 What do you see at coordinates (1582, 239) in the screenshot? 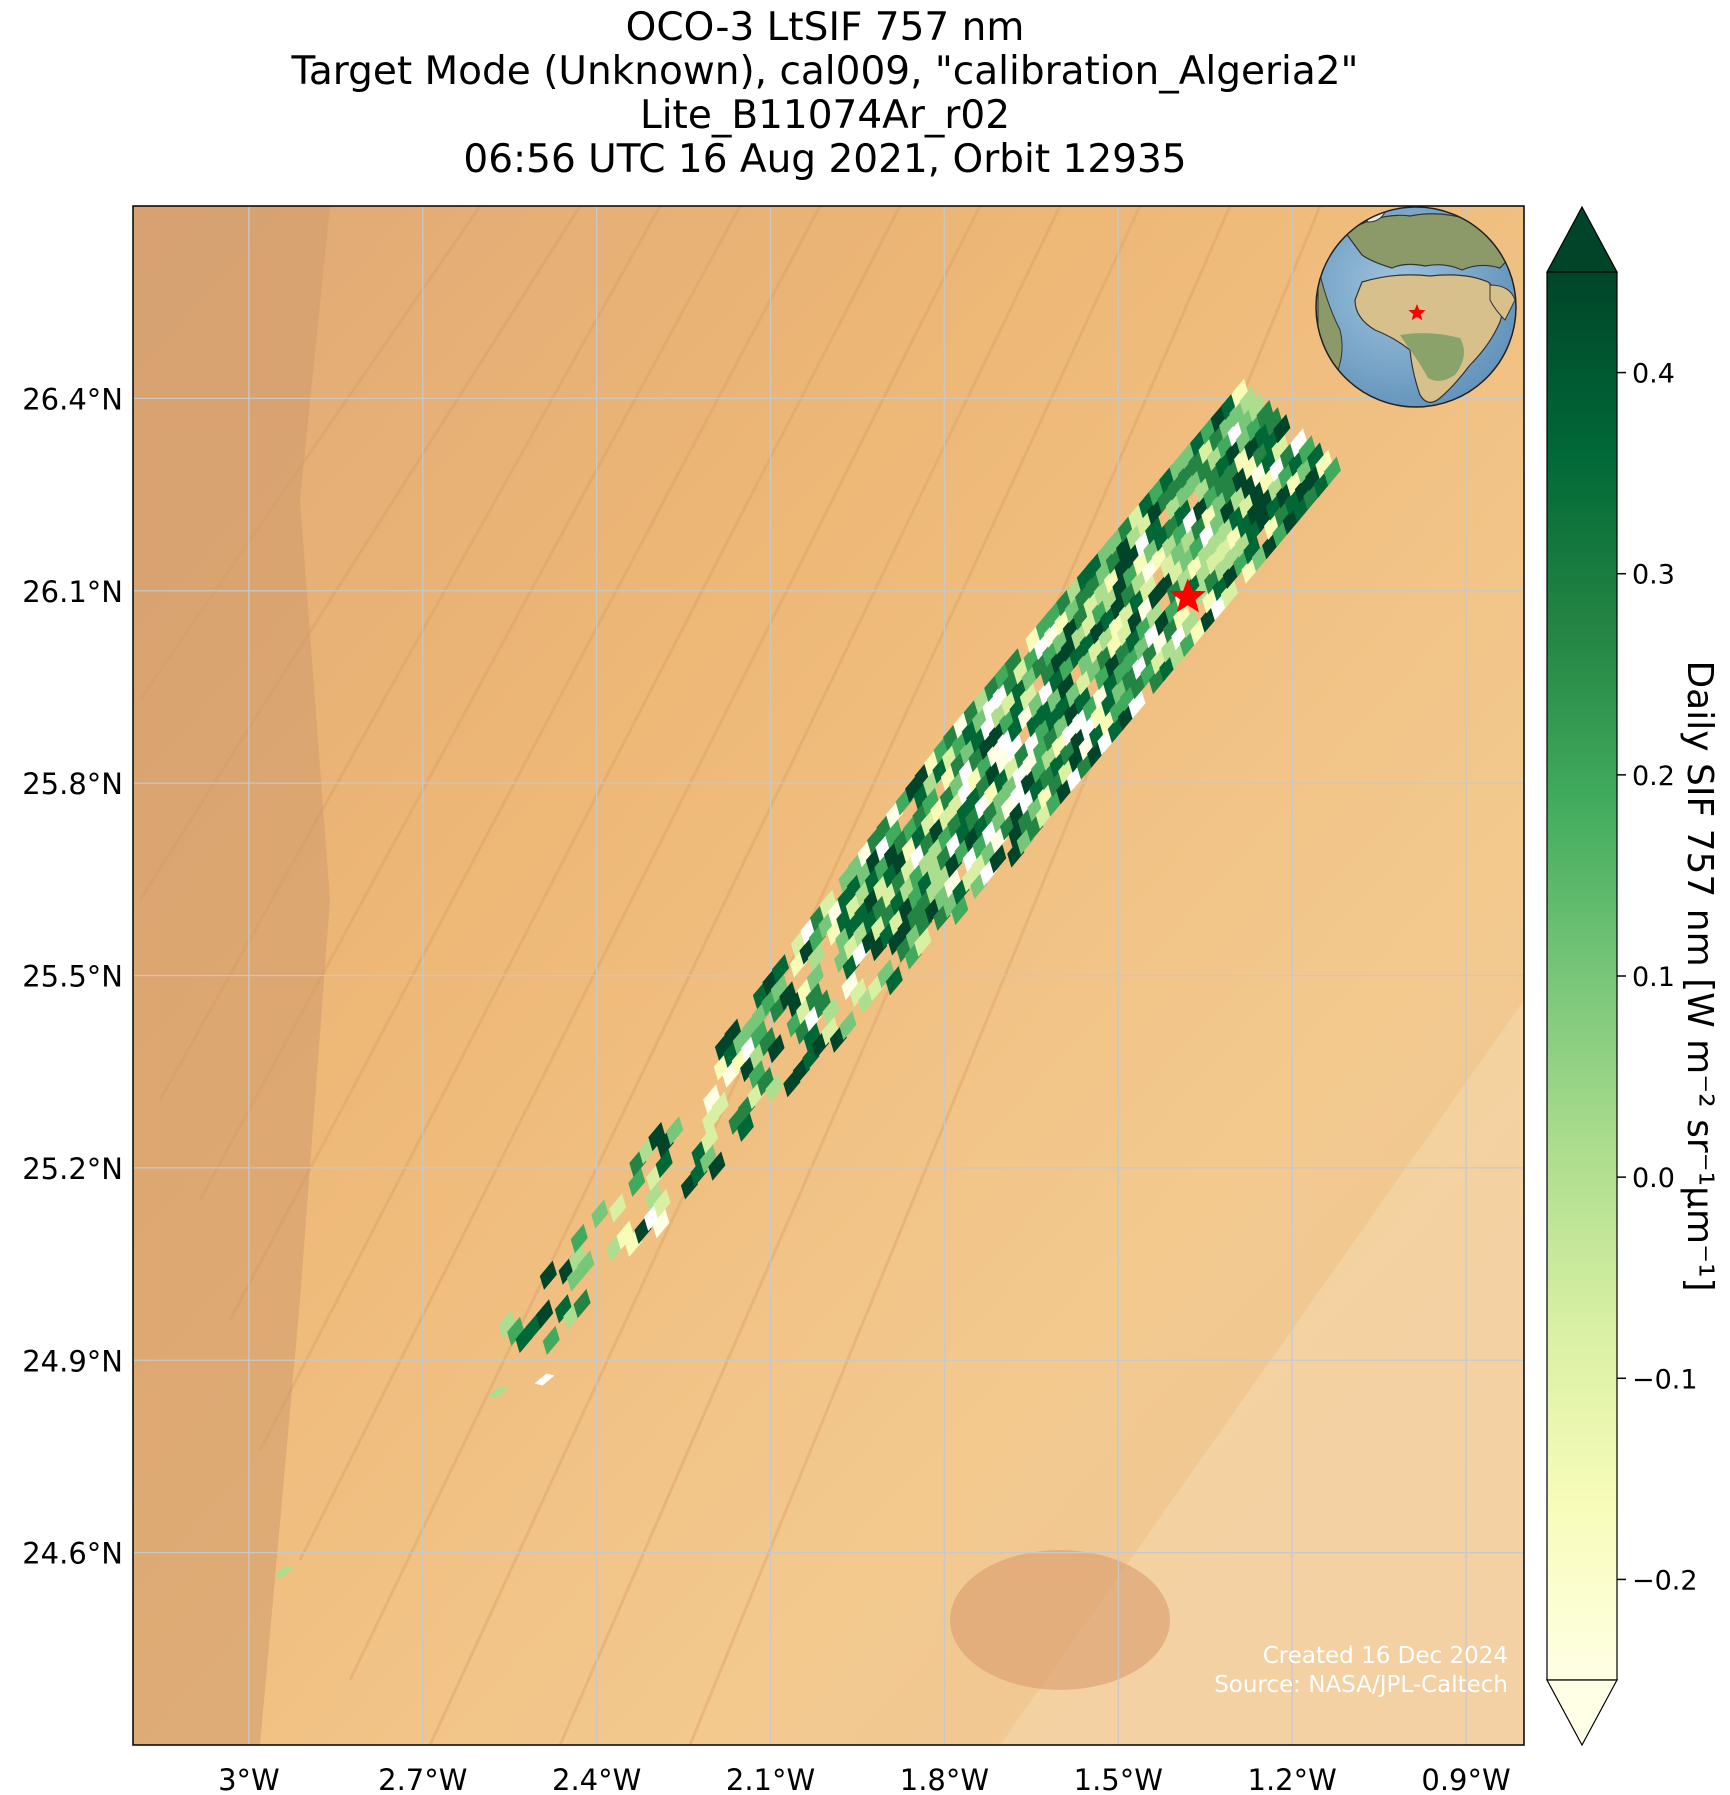
I see `colorbar-extend-max` at bounding box center [1582, 239].